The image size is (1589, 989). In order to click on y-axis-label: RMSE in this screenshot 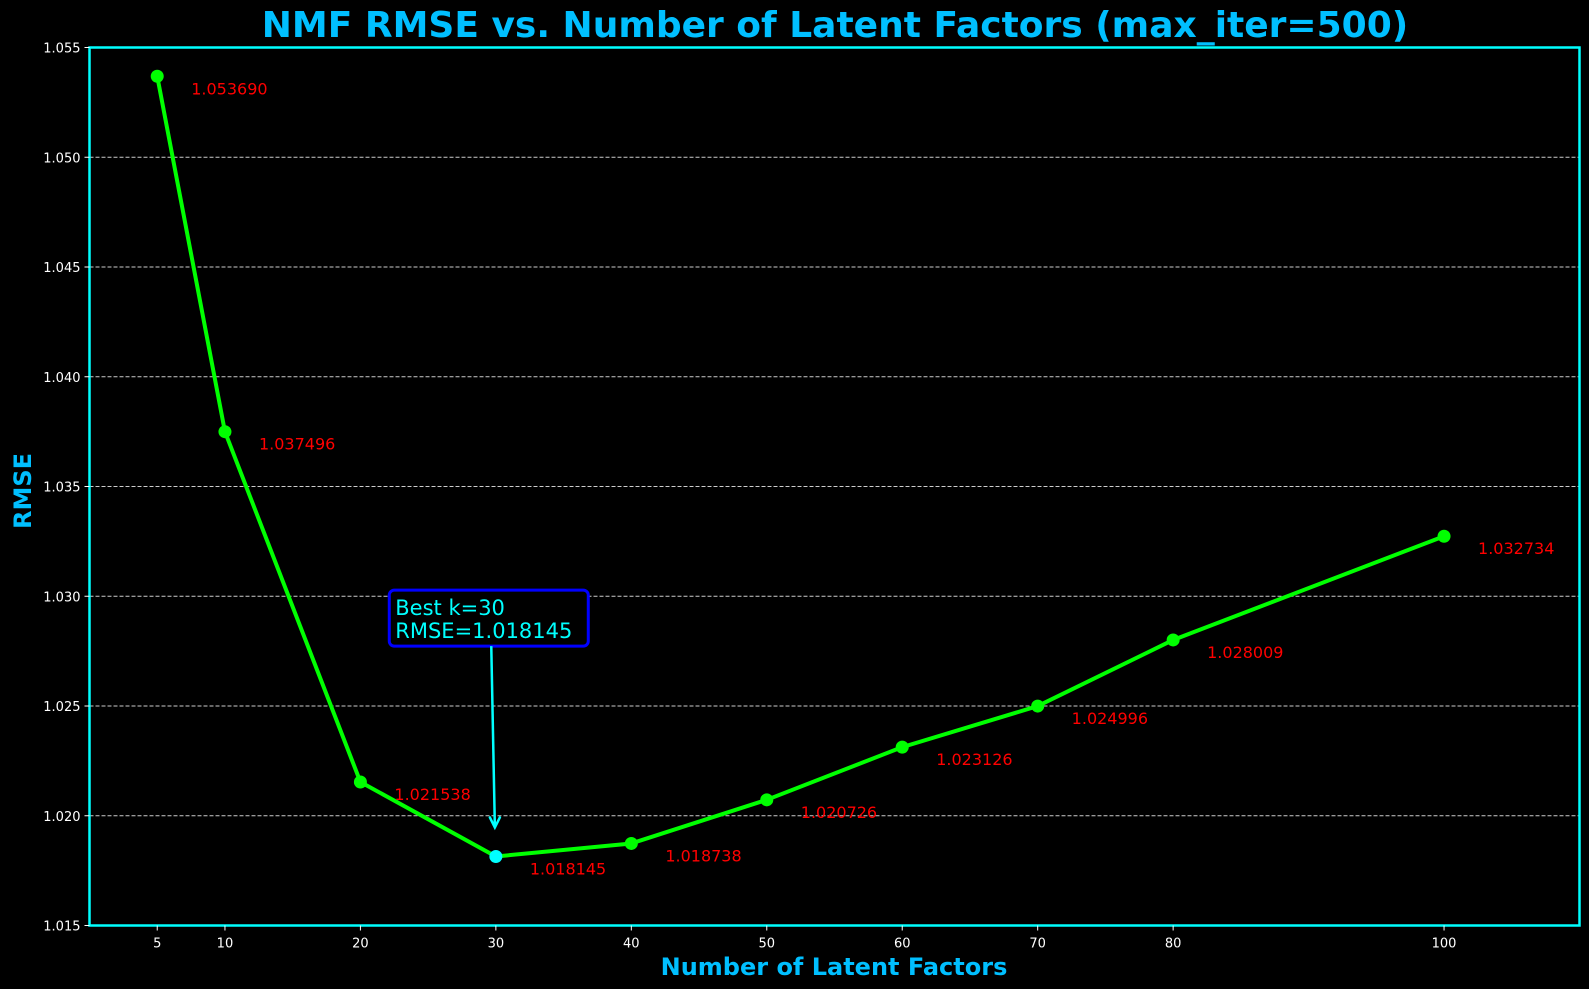, I will do `click(23, 491)`.